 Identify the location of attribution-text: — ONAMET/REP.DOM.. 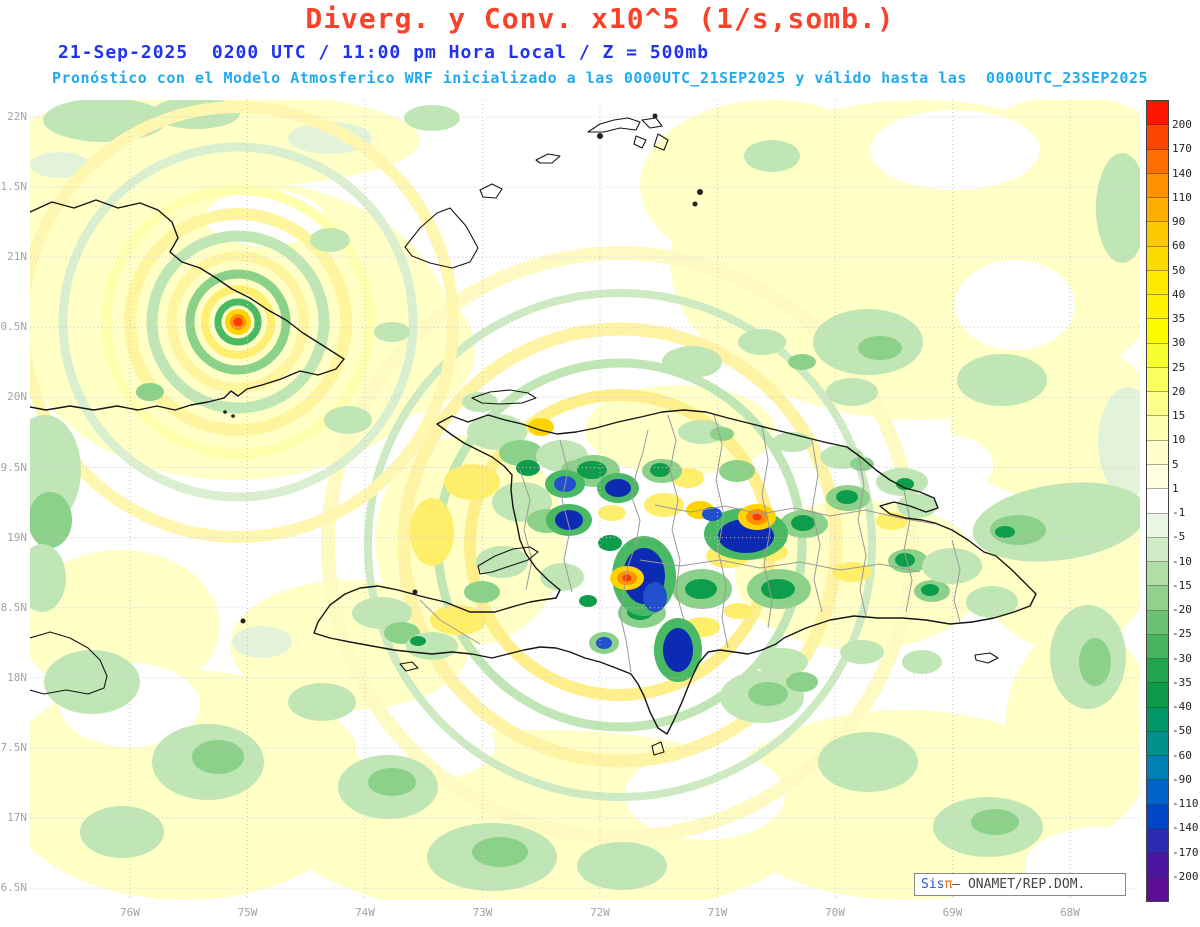
(1019, 884).